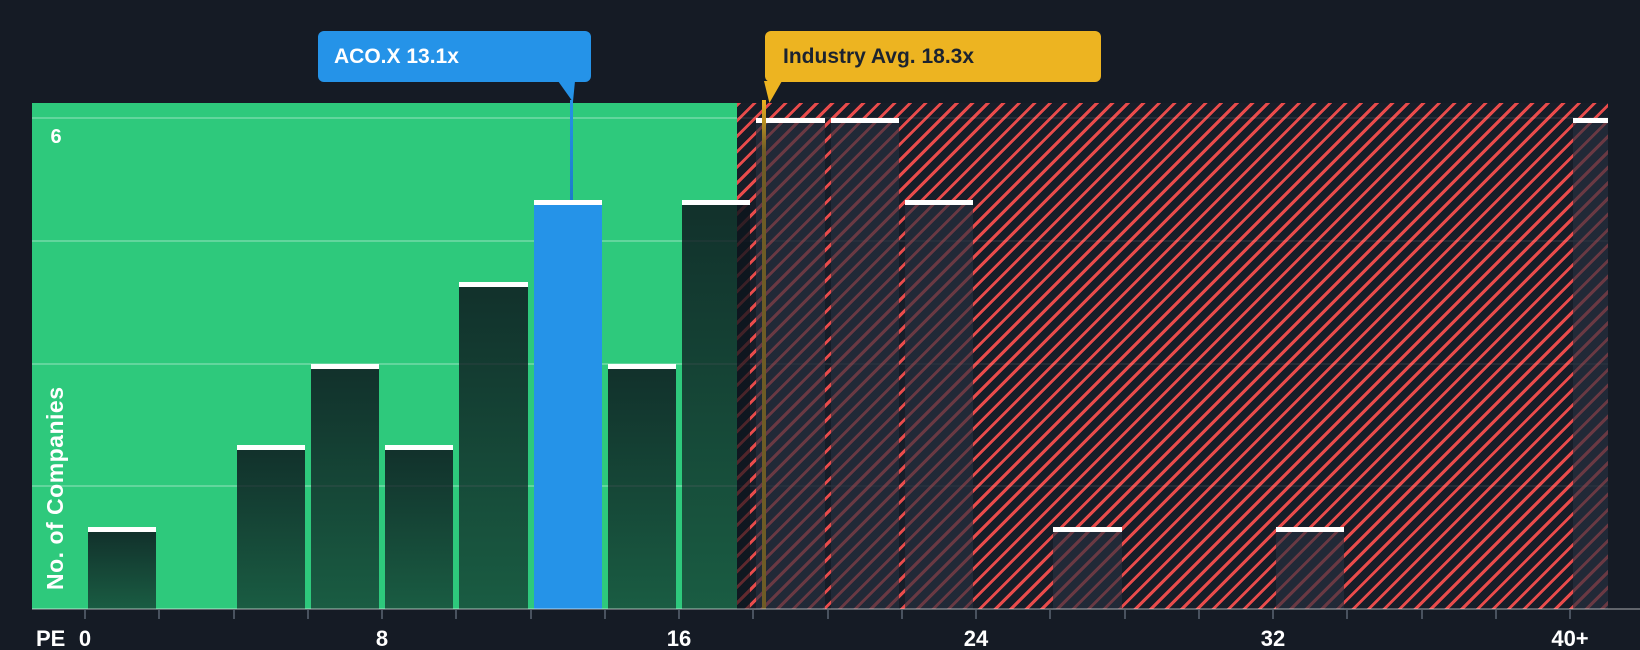 The height and width of the screenshot is (650, 1640). I want to click on industry-callout: Industry Avg. 18.3x, so click(933, 56).